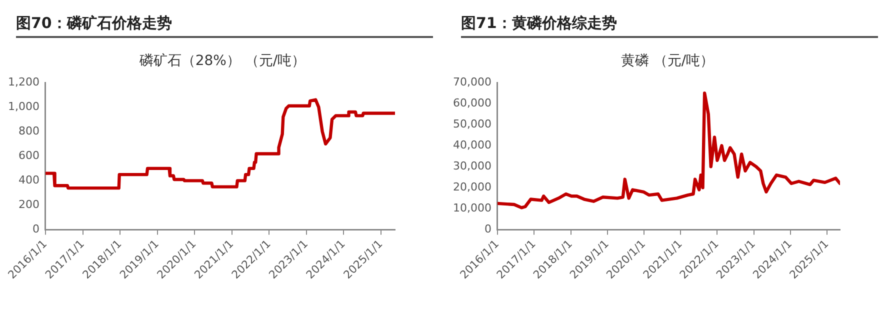 The image size is (890, 323). Describe the element at coordinates (472, 166) in the screenshot. I see `y-tick-label: 30,000` at that location.